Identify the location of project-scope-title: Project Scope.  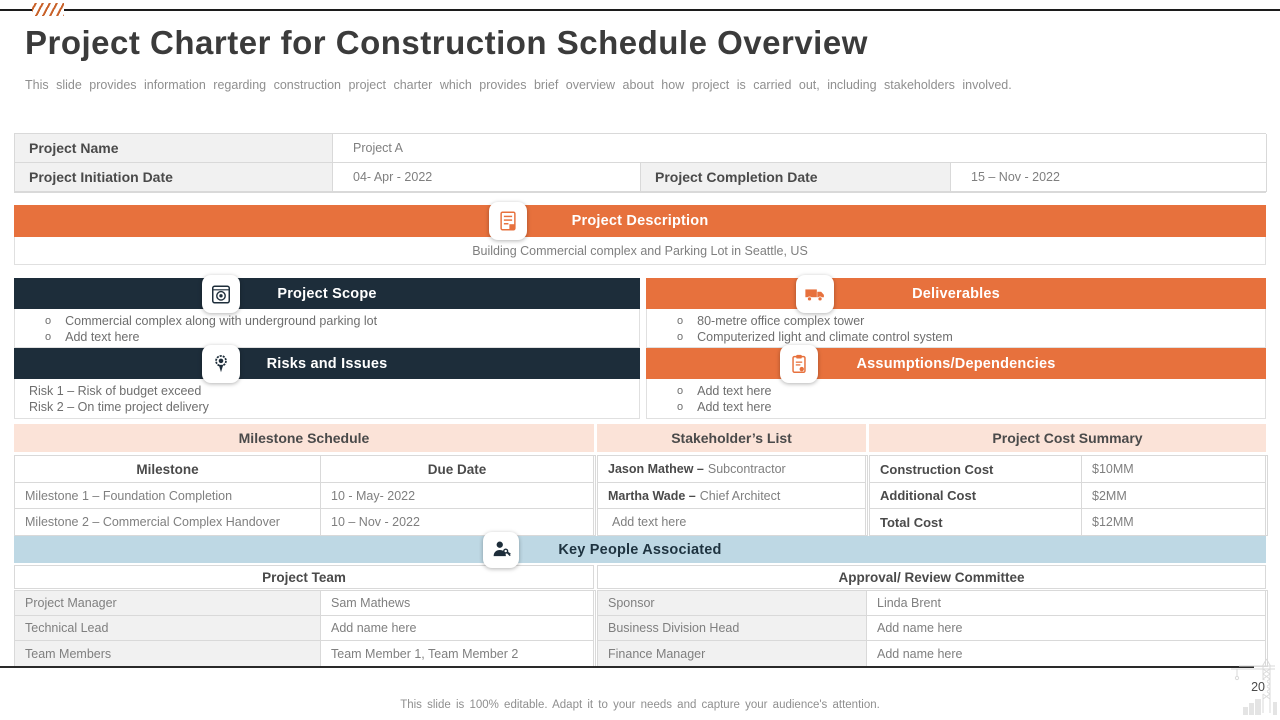
(327, 293).